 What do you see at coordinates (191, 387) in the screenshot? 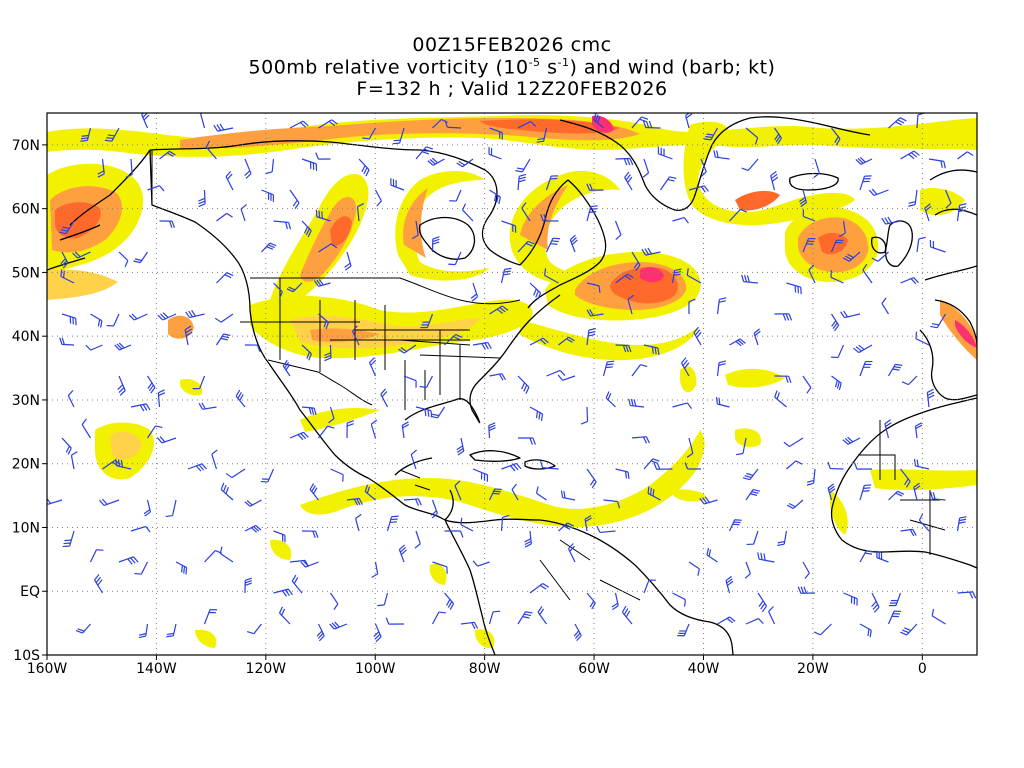
I see `vorticity-pacific-small` at bounding box center [191, 387].